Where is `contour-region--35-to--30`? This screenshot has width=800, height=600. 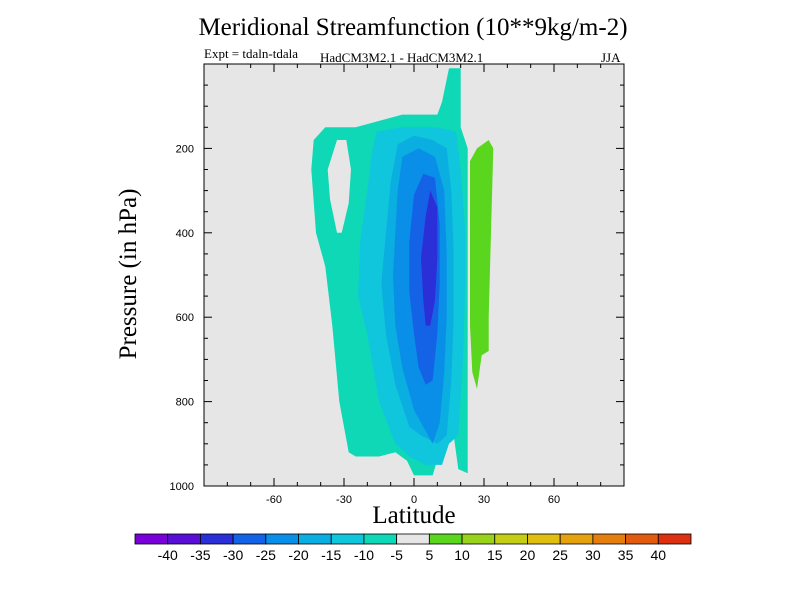 contour-region--35-to--30 is located at coordinates (429, 258).